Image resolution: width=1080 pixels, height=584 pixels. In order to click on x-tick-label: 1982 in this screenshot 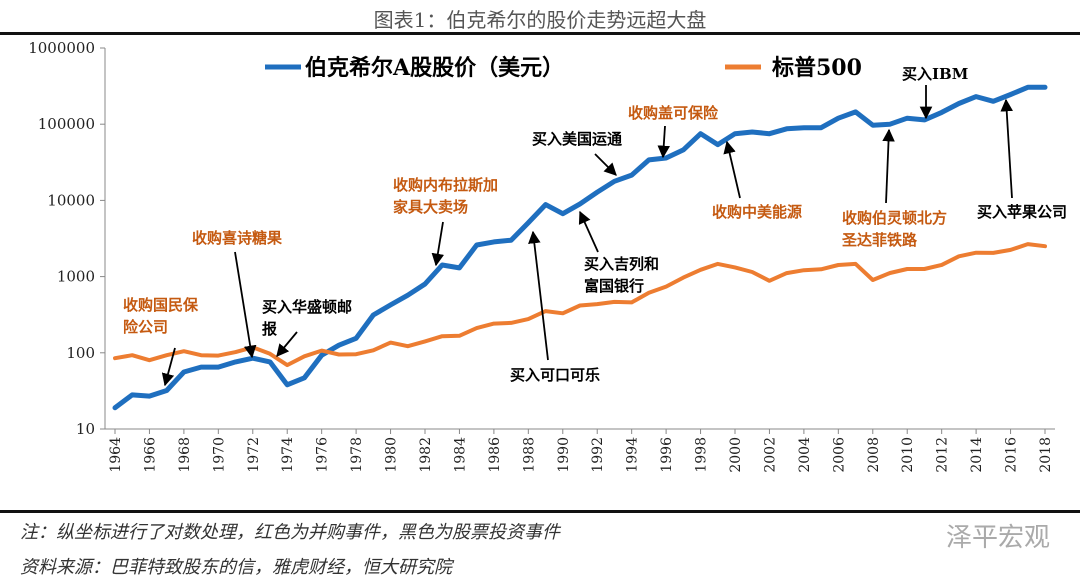, I will do `click(426, 455)`.